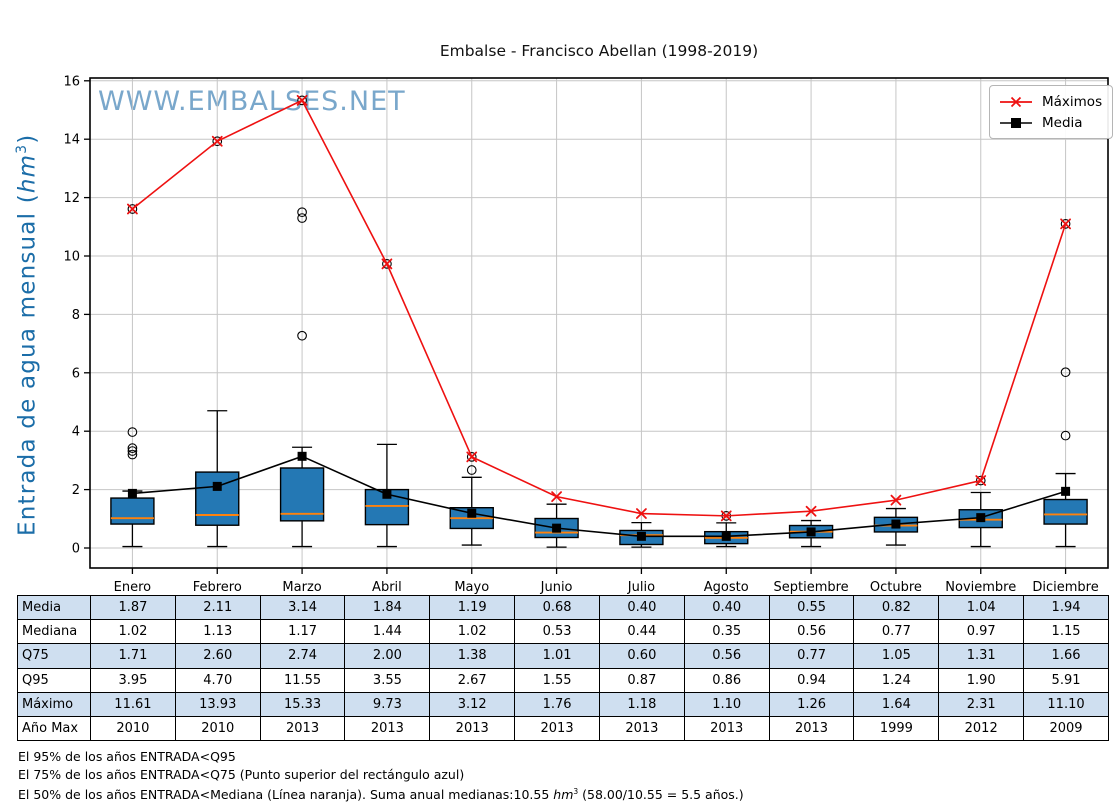 The width and height of the screenshot is (1120, 810). I want to click on row-label: Q95, so click(54, 680).